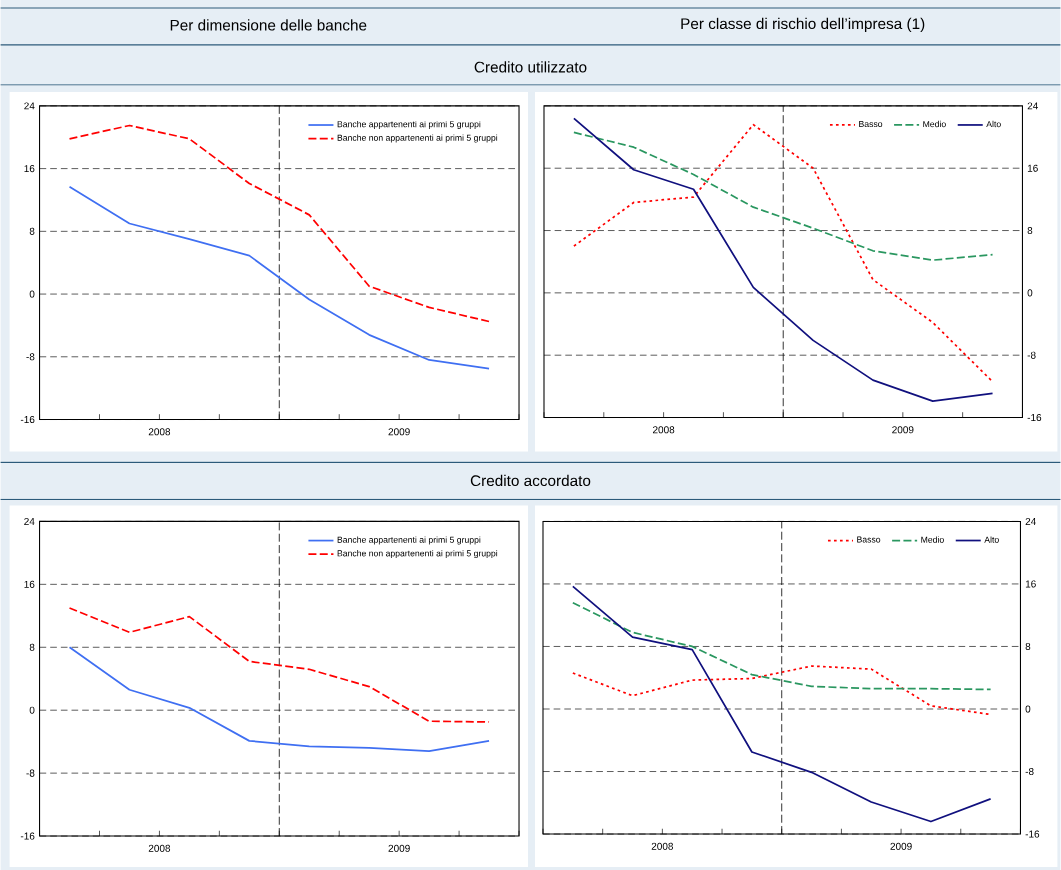 The image size is (1061, 870). I want to click on chart-title: Per dimensione delle banche, so click(268, 25).